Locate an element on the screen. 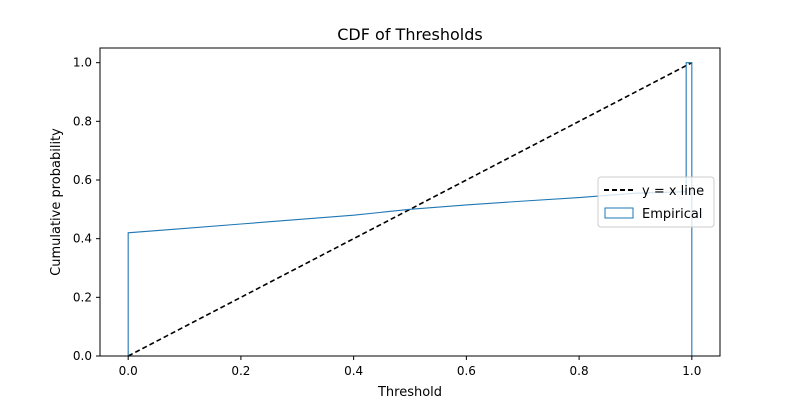  legend: y = x line Empirical is located at coordinates (656, 202).